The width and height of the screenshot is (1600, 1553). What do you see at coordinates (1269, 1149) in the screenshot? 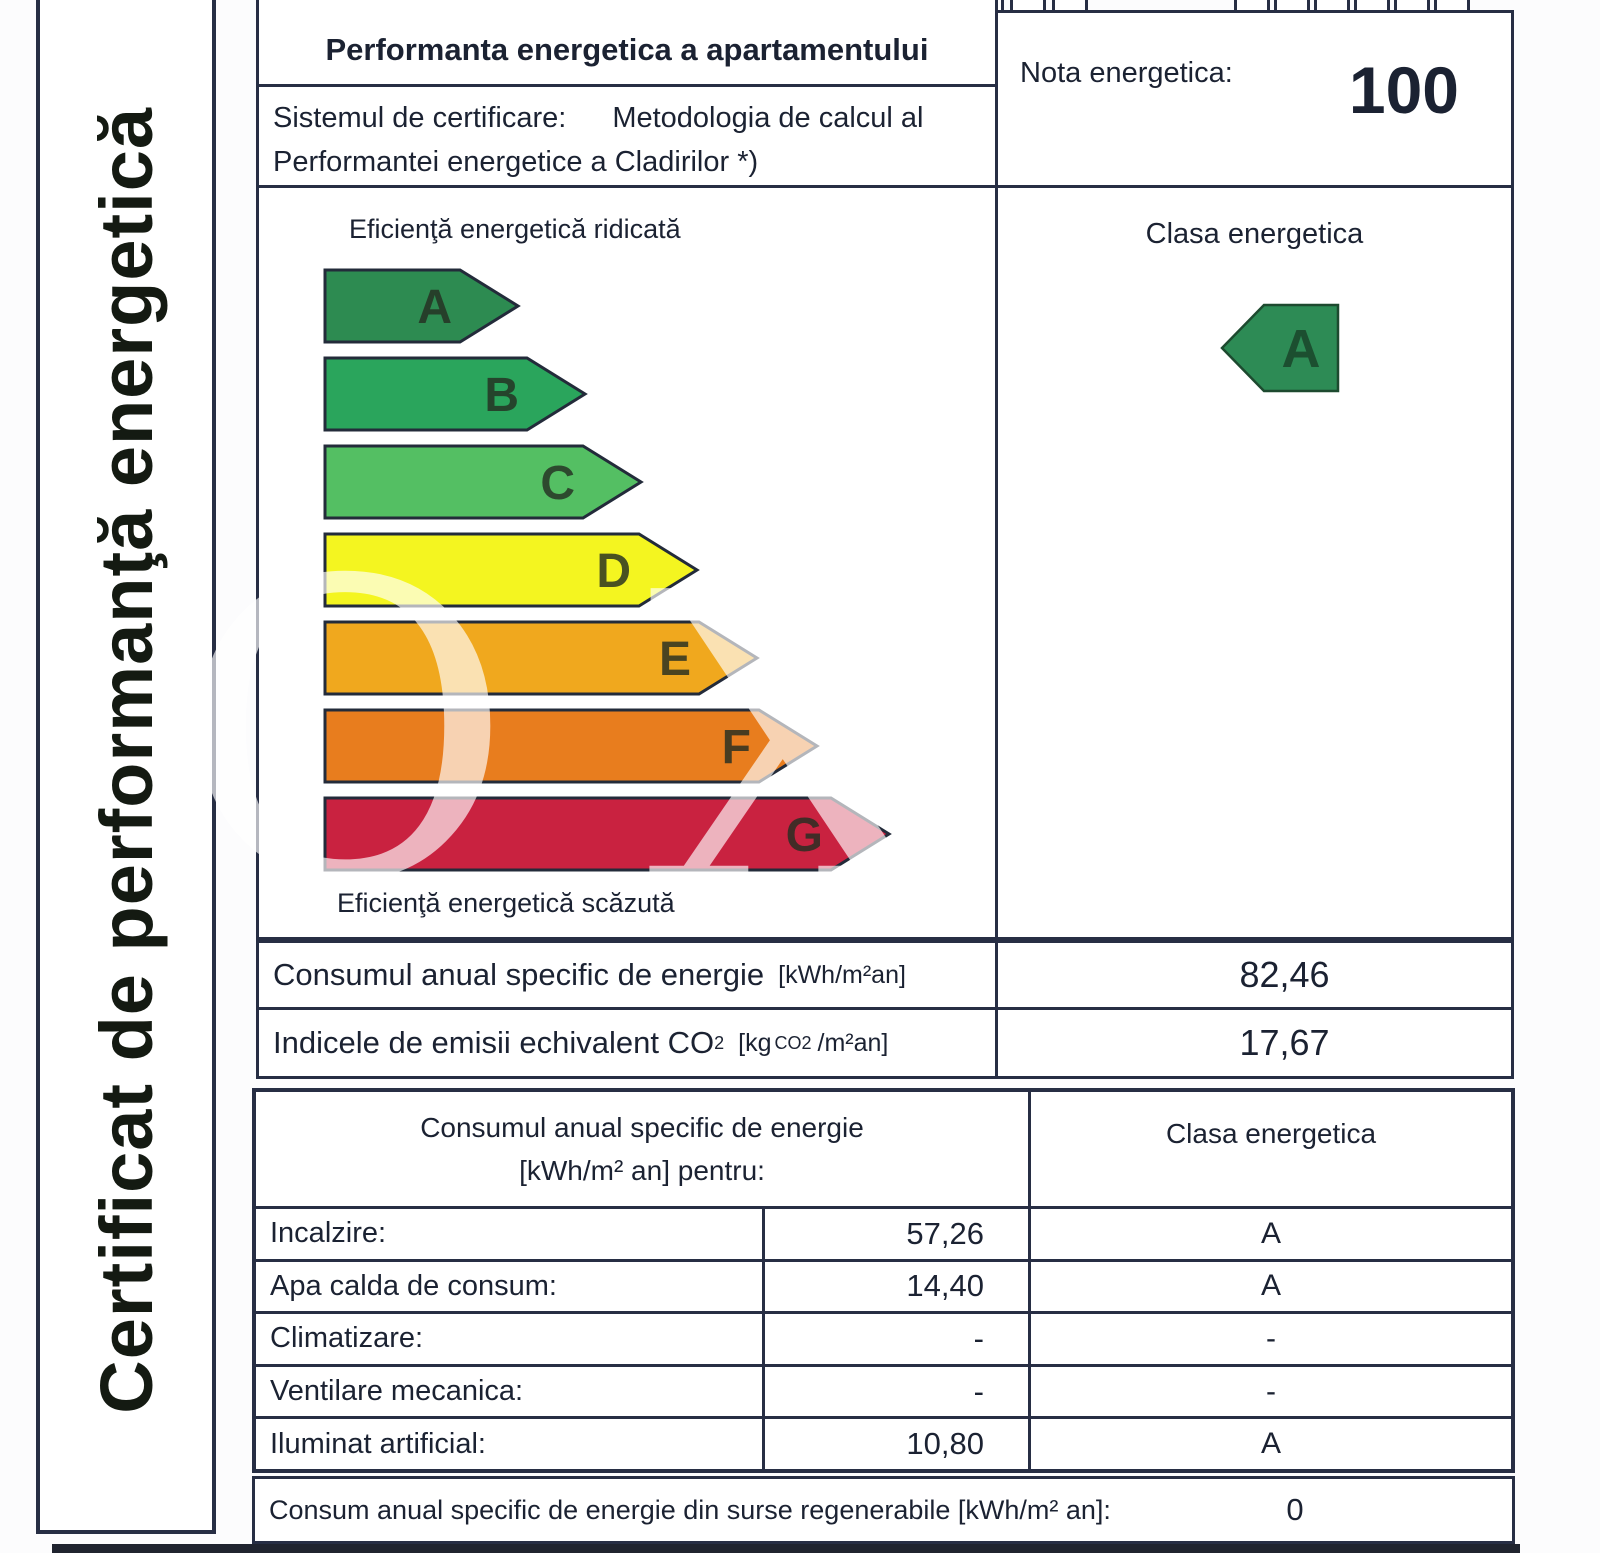
I see `consumption-table-header-right: Clasa energetica` at bounding box center [1269, 1149].